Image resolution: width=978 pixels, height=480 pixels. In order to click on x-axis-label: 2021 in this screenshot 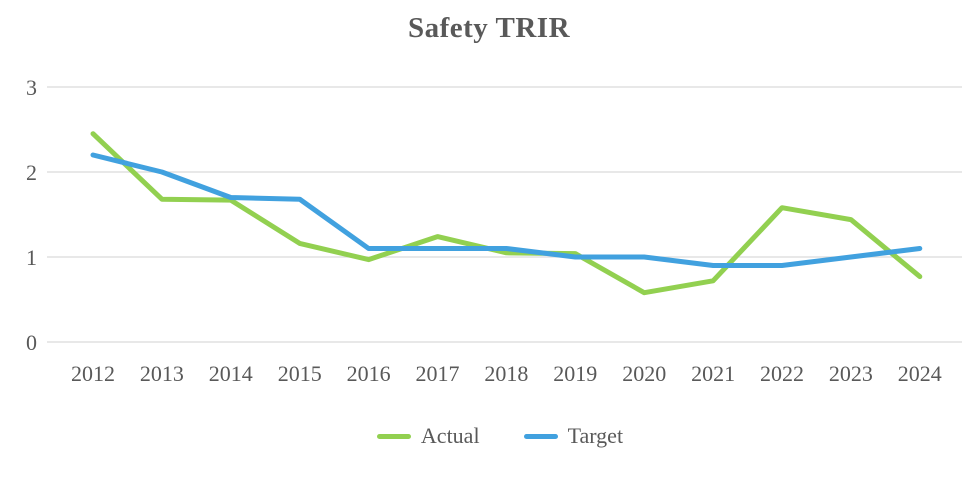, I will do `click(713, 373)`.